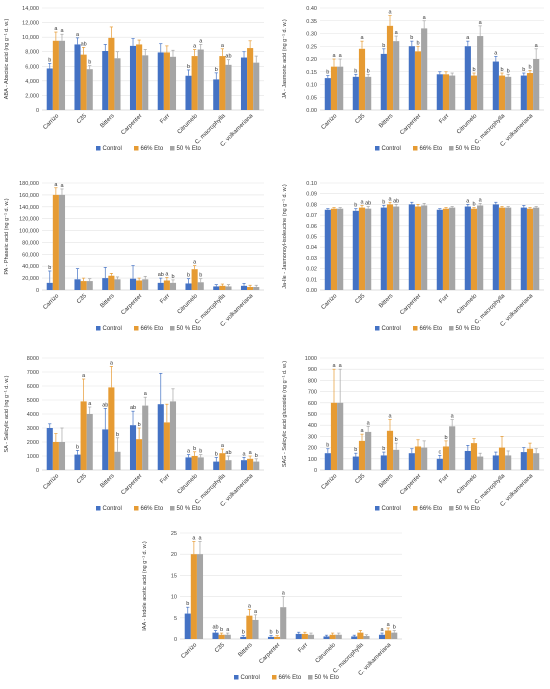  What do you see at coordinates (311, 280) in the screenshot?
I see `y-tick-label: 0.01` at bounding box center [311, 280].